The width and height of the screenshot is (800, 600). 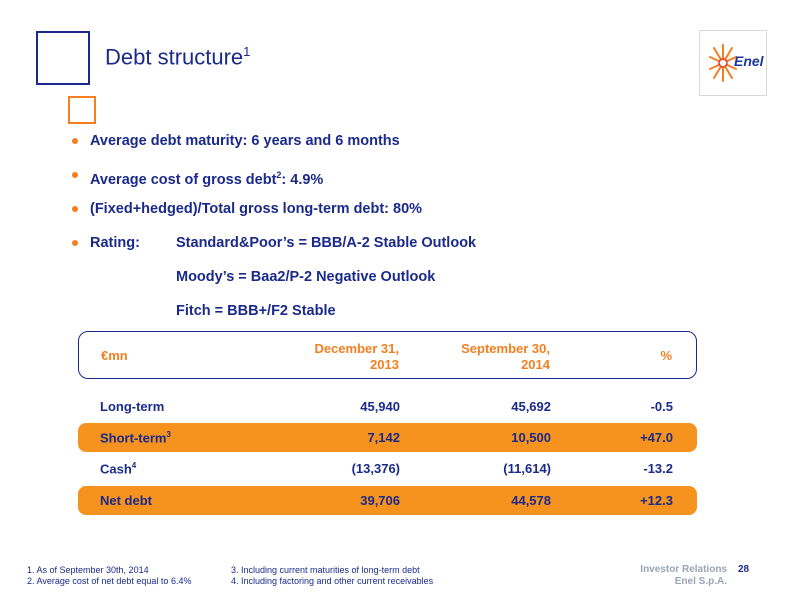 I want to click on slide-title-footnote-ref: 1, so click(x=247, y=51).